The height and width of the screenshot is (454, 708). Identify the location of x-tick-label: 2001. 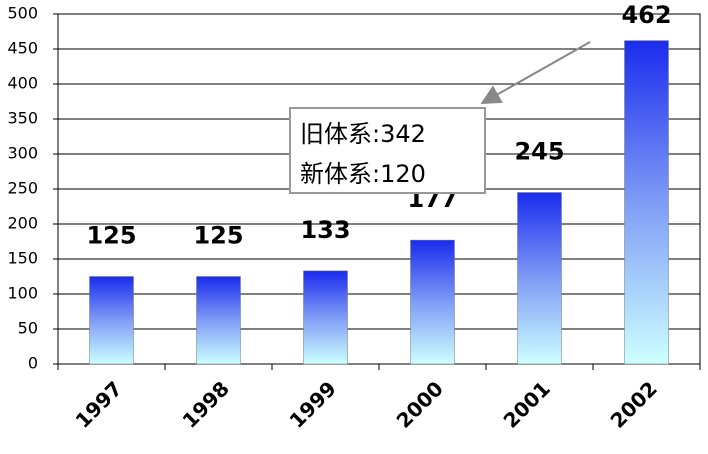
(527, 404).